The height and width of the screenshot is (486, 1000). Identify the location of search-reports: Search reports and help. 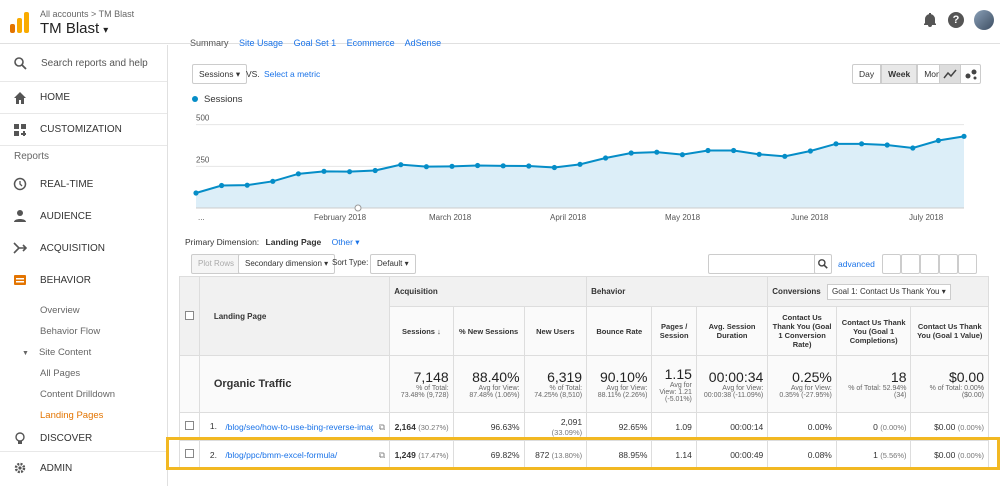
(83, 63).